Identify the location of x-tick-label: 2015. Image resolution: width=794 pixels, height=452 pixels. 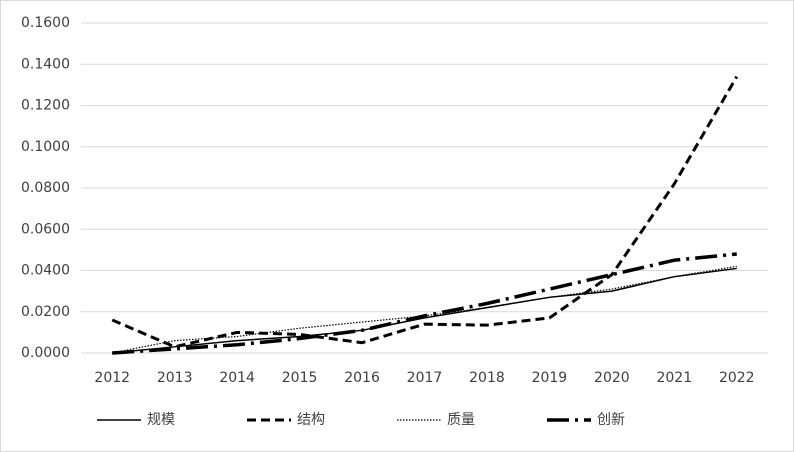
(300, 378).